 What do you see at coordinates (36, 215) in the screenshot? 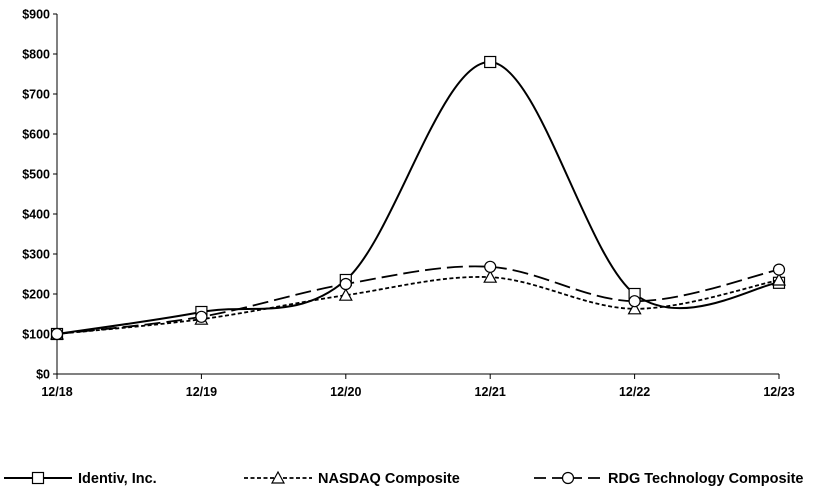
I see `y-tick-label: $400` at bounding box center [36, 215].